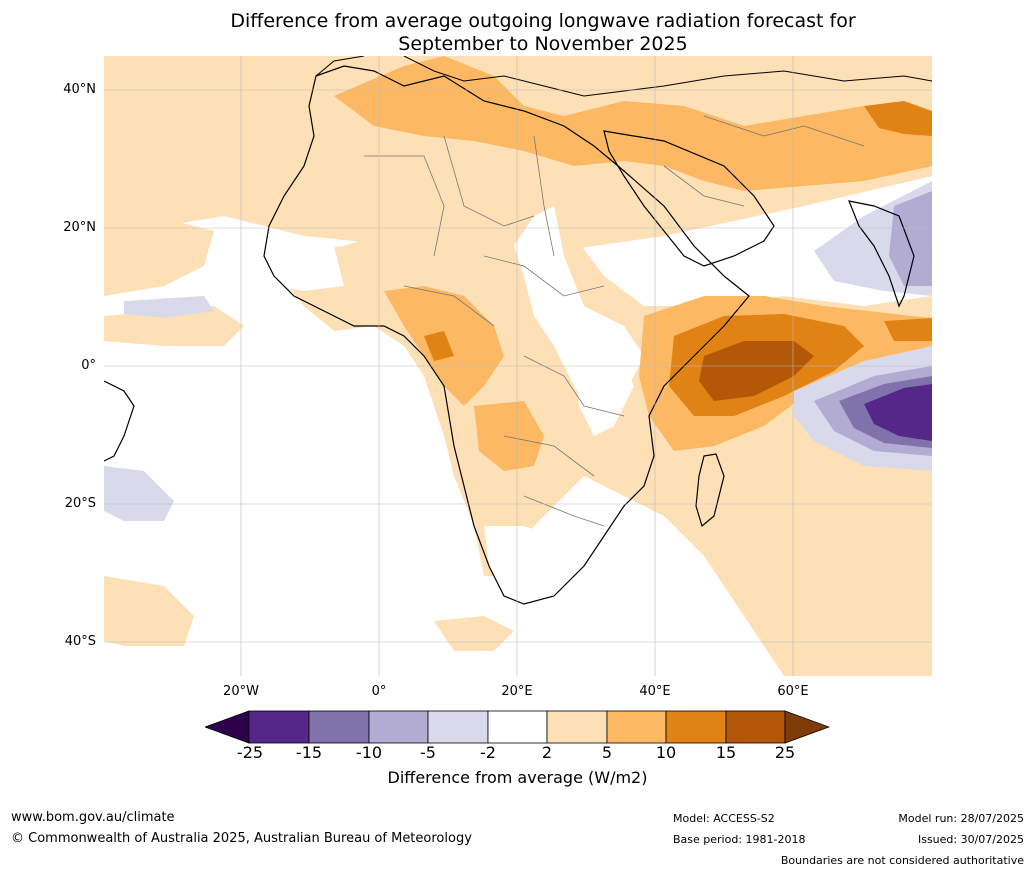 The height and width of the screenshot is (873, 1035). Describe the element at coordinates (607, 752) in the screenshot. I see `colour-bar-tick: 5` at that location.